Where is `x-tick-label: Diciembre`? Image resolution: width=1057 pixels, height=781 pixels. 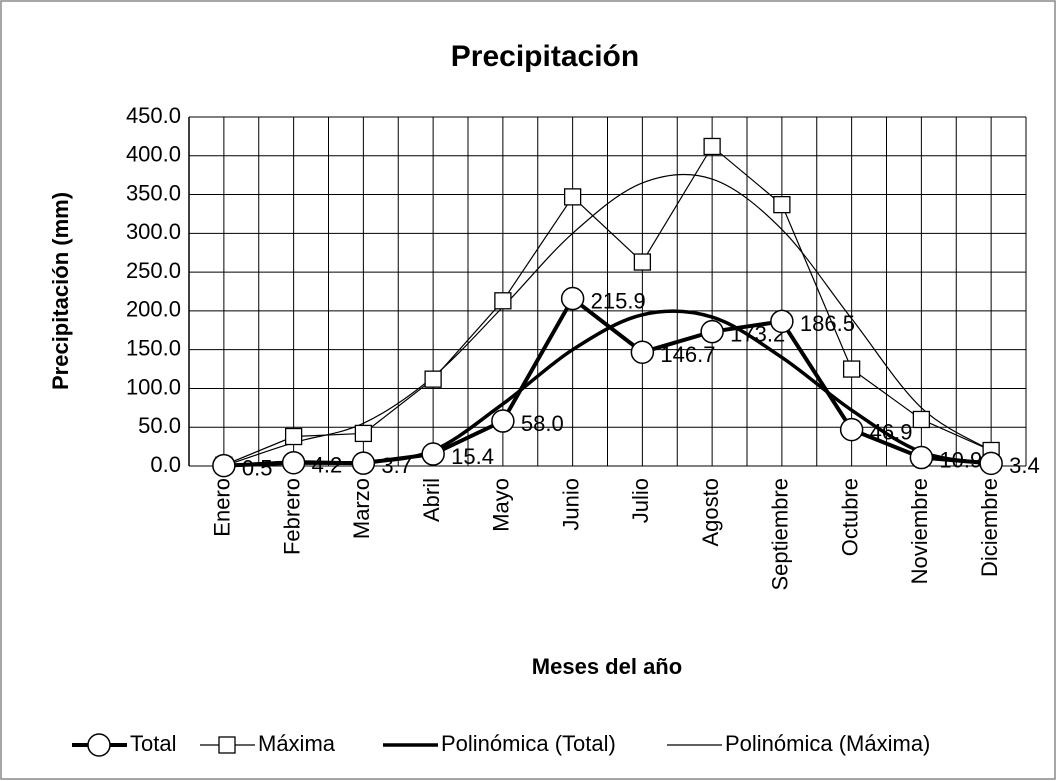 x-tick-label: Diciembre is located at coordinates (989, 527).